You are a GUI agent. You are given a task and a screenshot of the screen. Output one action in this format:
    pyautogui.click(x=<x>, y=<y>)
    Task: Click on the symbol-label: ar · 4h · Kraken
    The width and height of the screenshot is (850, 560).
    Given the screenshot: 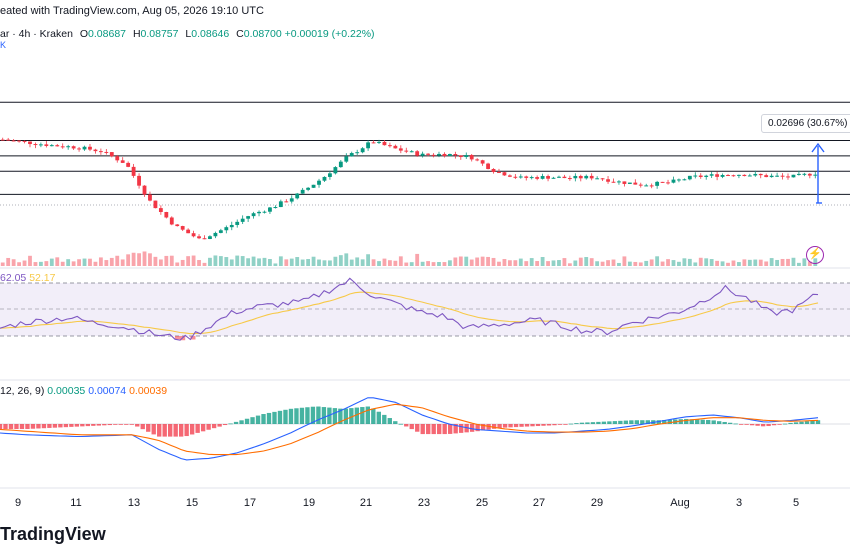 What is the action you would take?
    pyautogui.click(x=36, y=34)
    